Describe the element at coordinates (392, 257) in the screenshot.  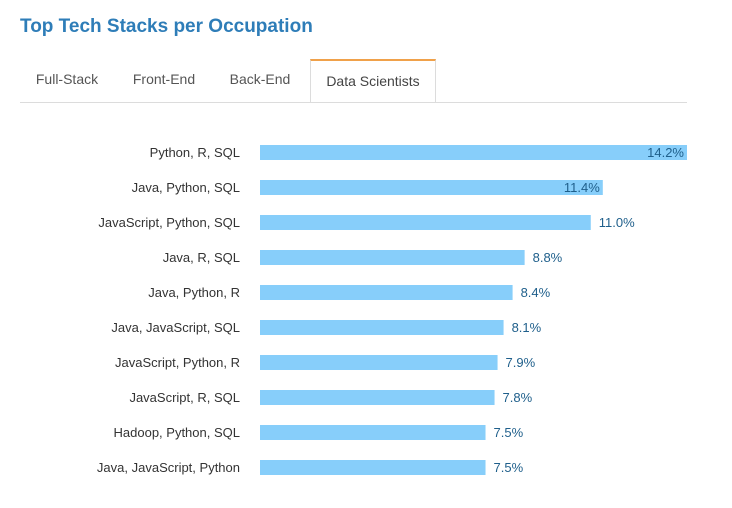
I see `bar-java-r-sql` at that location.